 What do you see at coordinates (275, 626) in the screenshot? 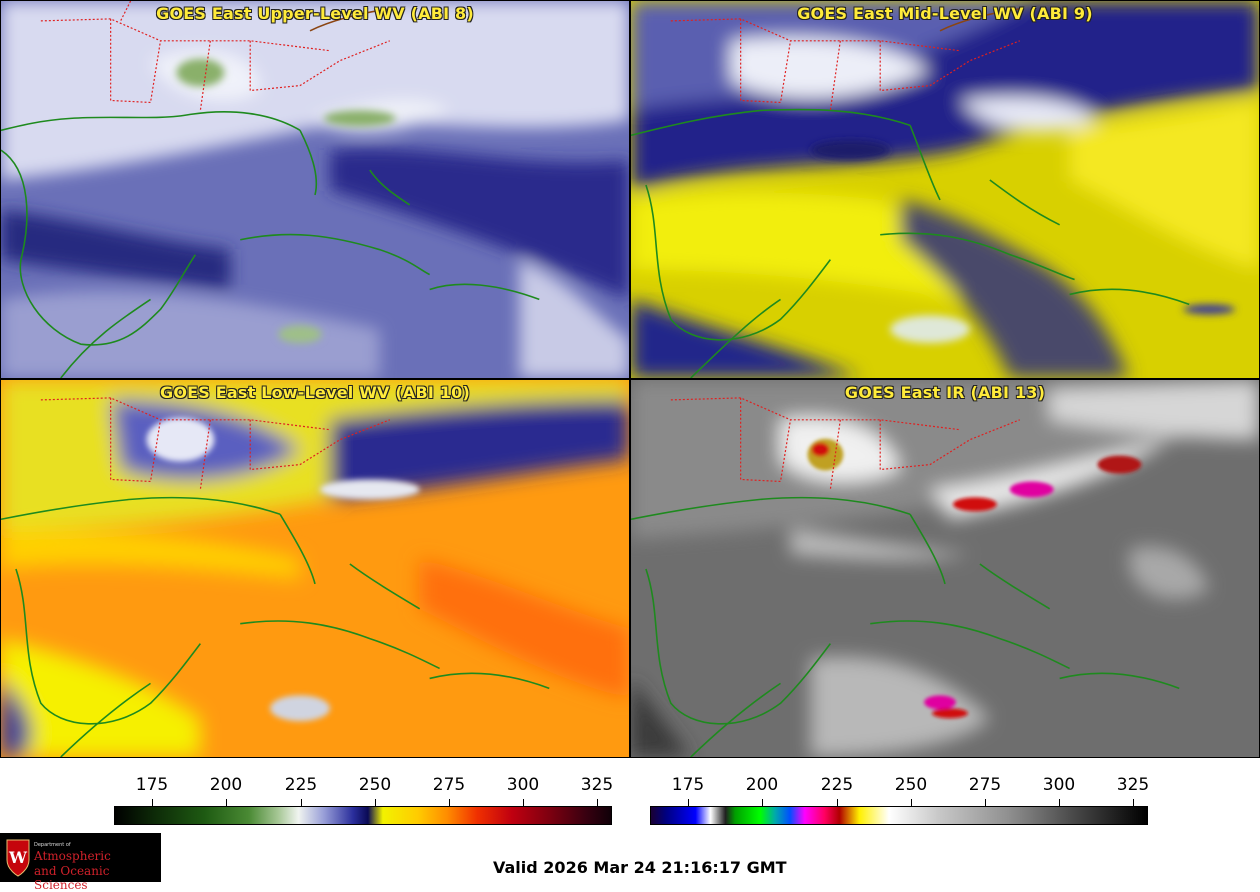
I see `coastline-low` at bounding box center [275, 626].